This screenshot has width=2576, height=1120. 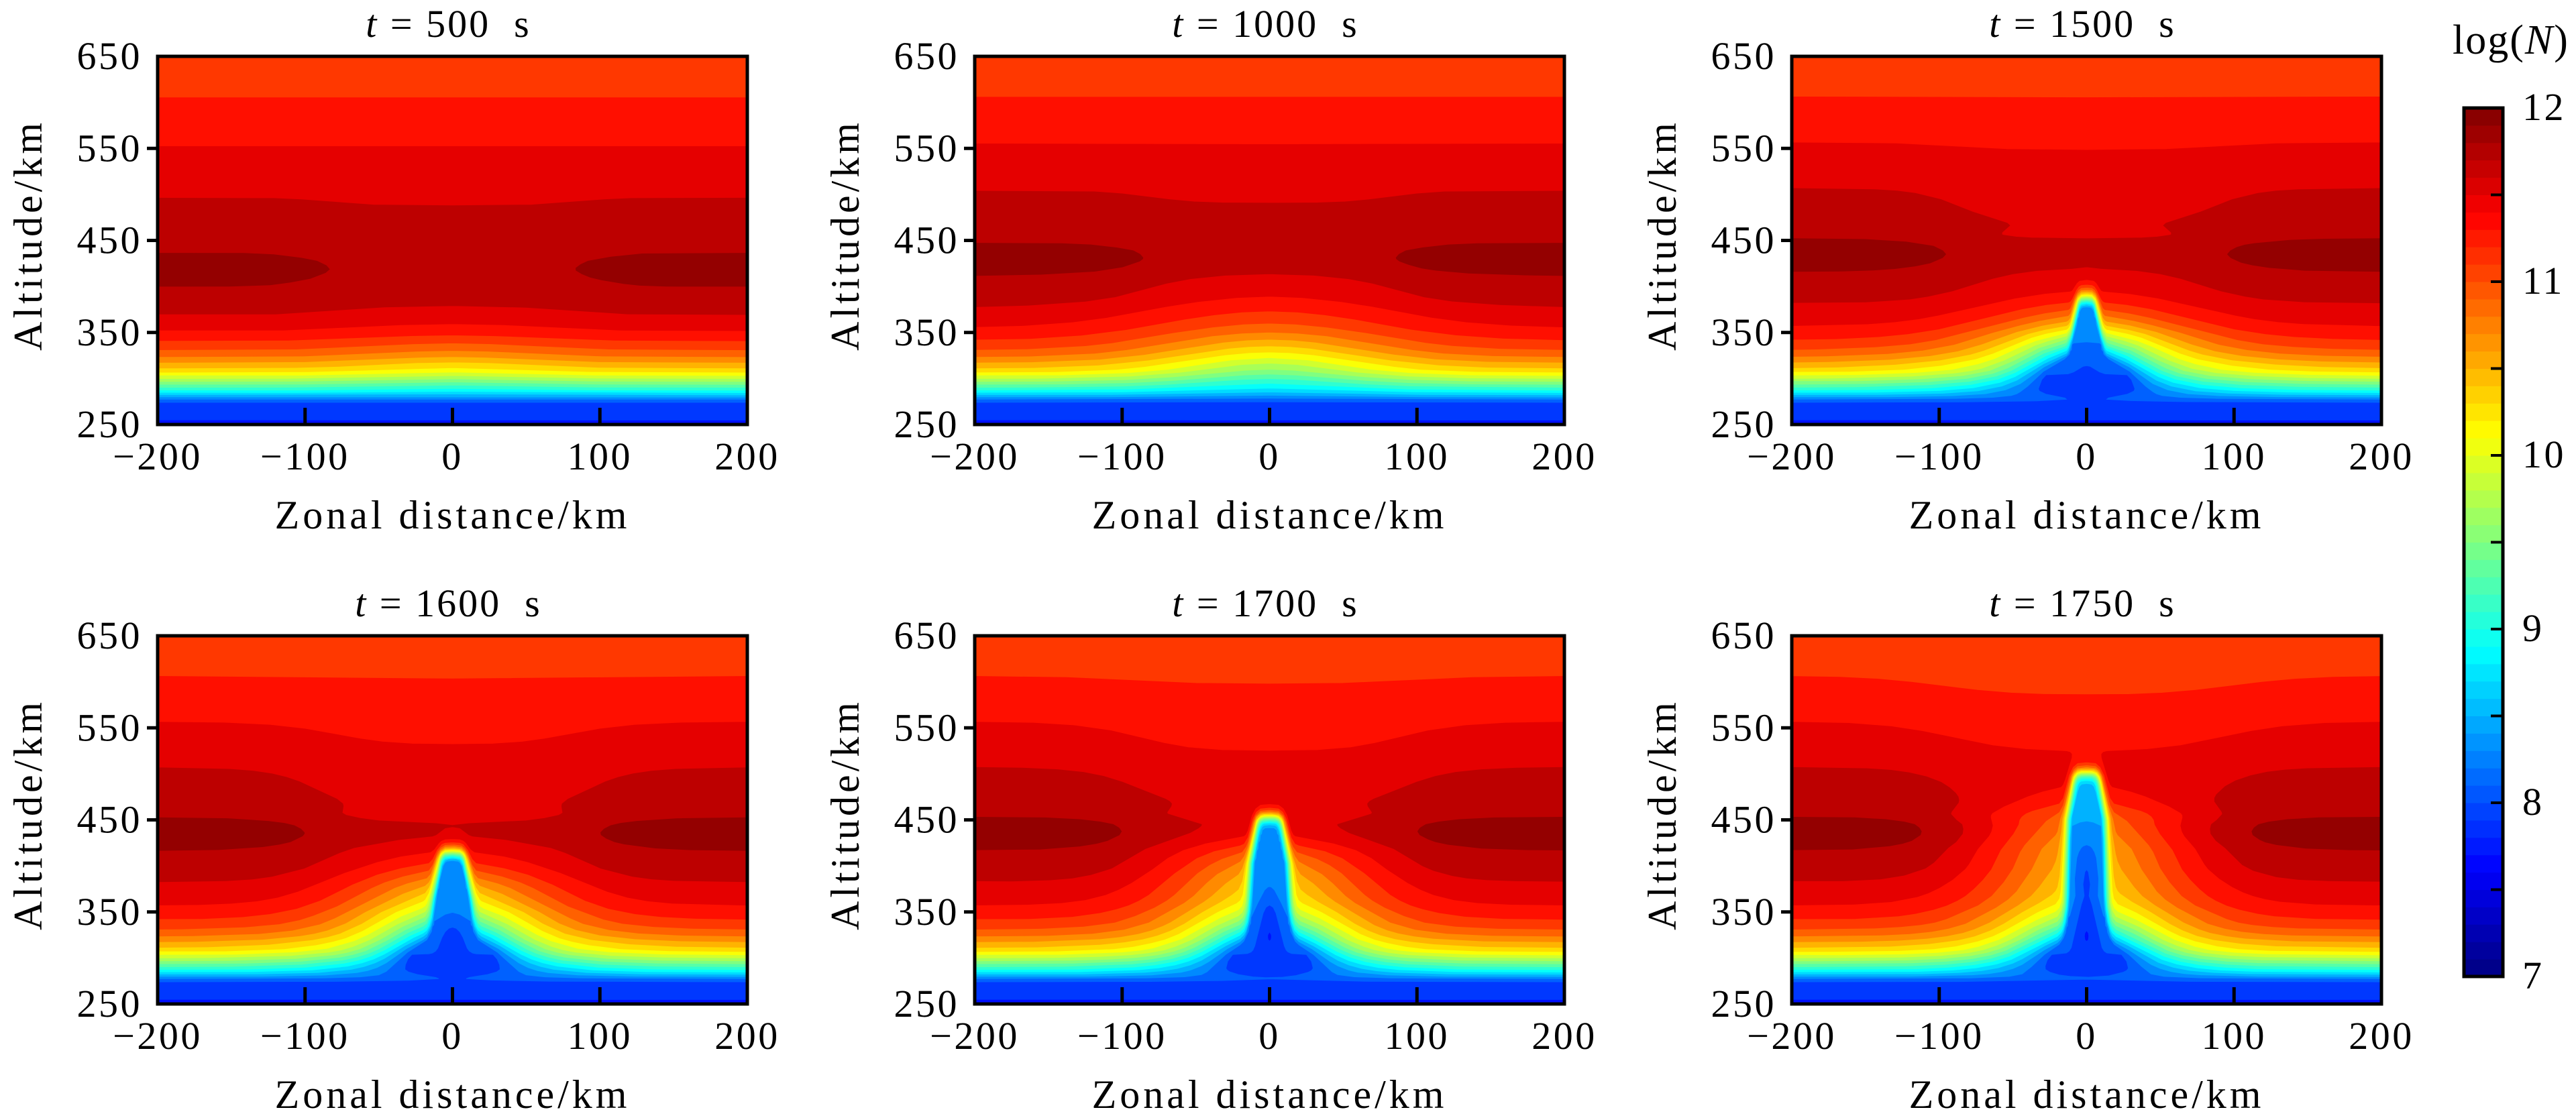 I want to click on svg-text: 9, so click(x=2533, y=628).